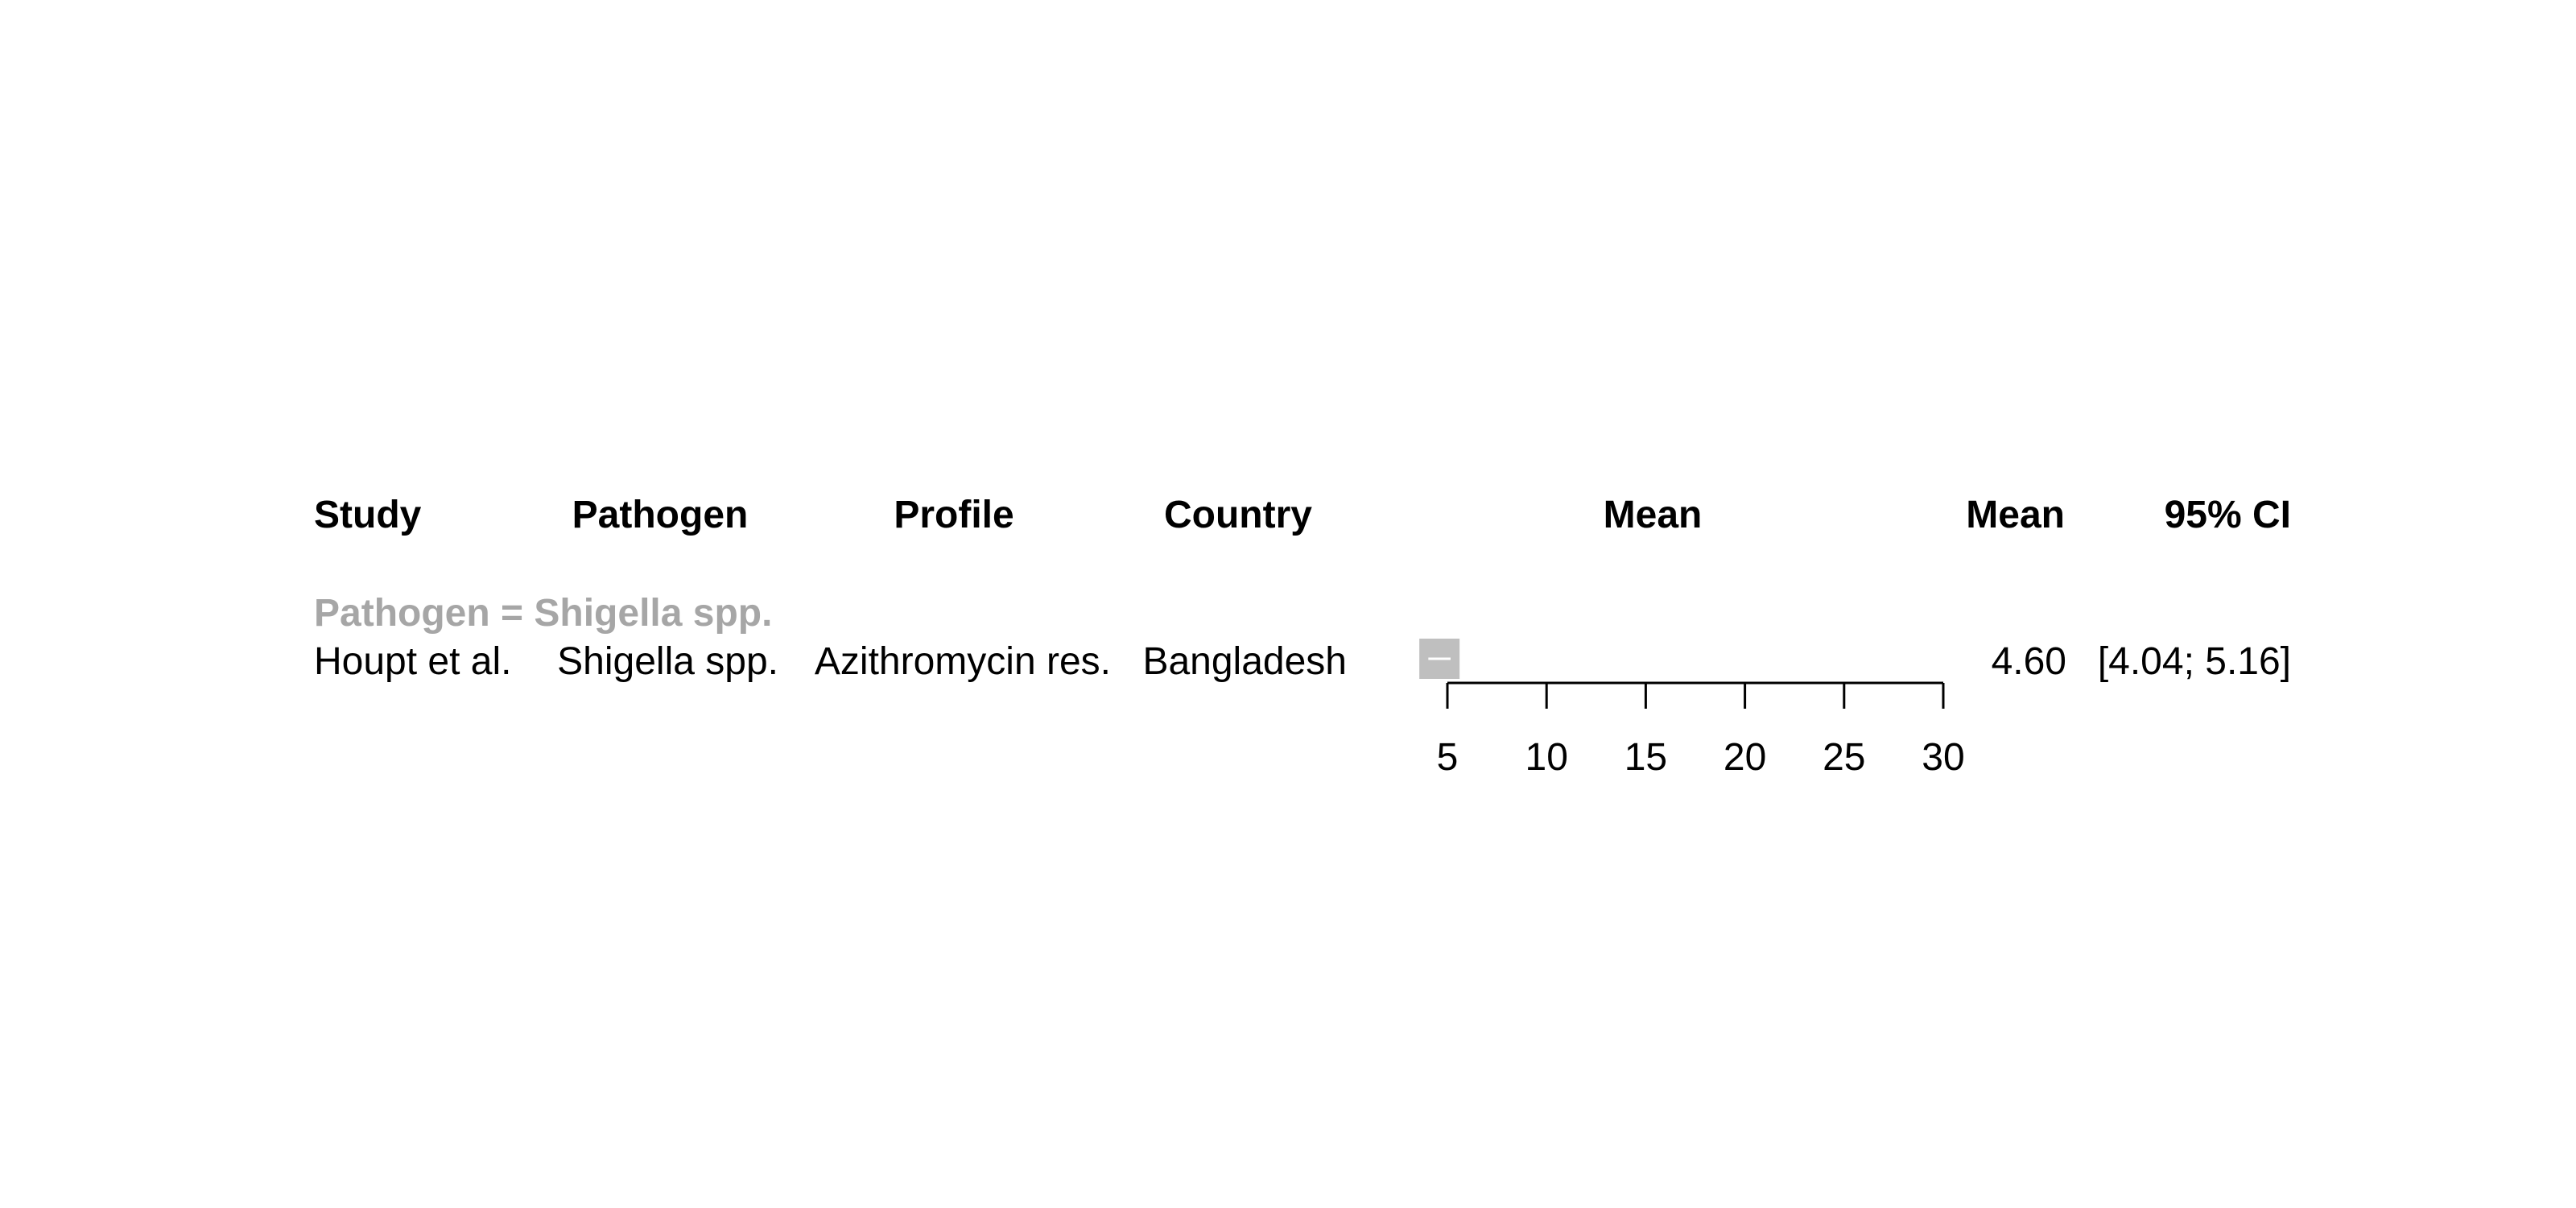 This screenshot has width=2576, height=1208. What do you see at coordinates (667, 661) in the screenshot?
I see `study-pathogen: Shigella spp.` at bounding box center [667, 661].